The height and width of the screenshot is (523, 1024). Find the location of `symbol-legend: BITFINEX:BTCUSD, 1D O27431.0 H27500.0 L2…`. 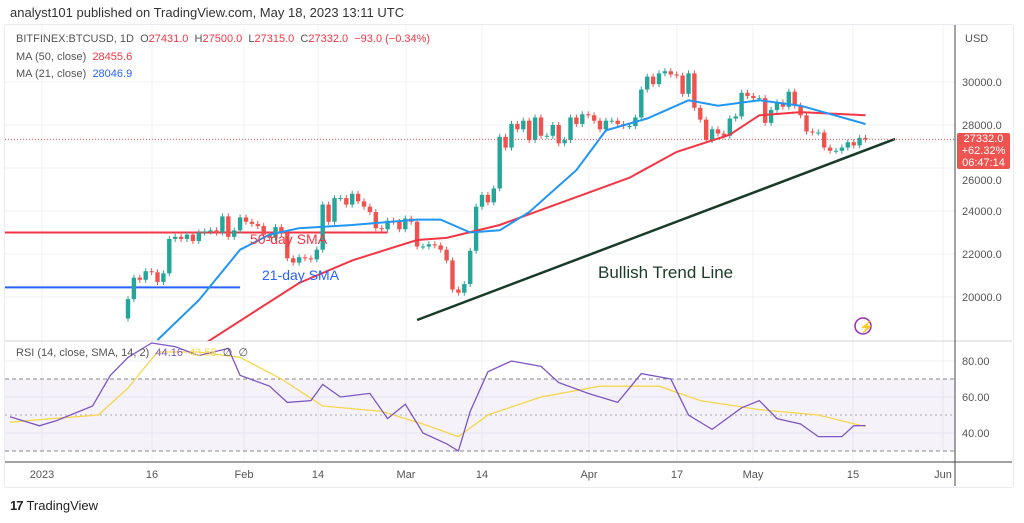

symbol-legend: BITFINEX:BTCUSD, 1D O27431.0 H27500.0 L2… is located at coordinates (223, 39).